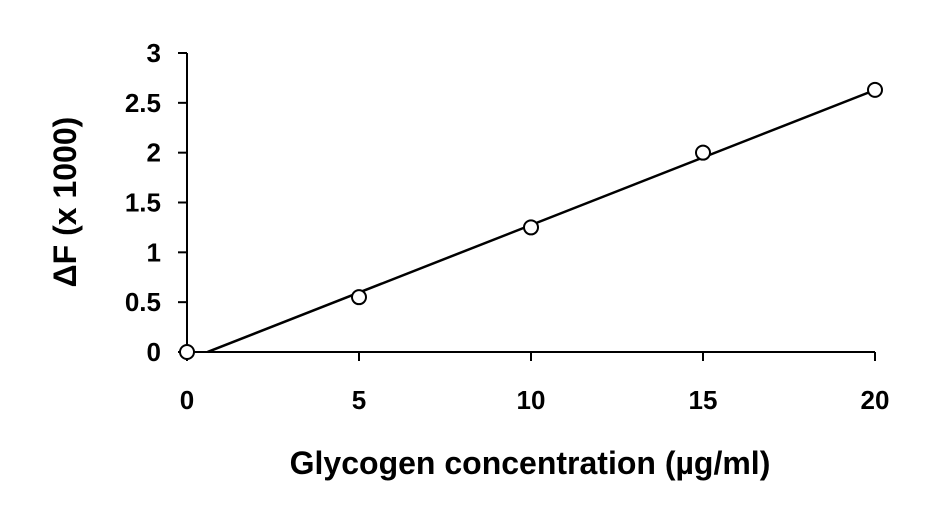 This screenshot has width=940, height=514. What do you see at coordinates (154, 352) in the screenshot?
I see `y-tick-label: 0` at bounding box center [154, 352].